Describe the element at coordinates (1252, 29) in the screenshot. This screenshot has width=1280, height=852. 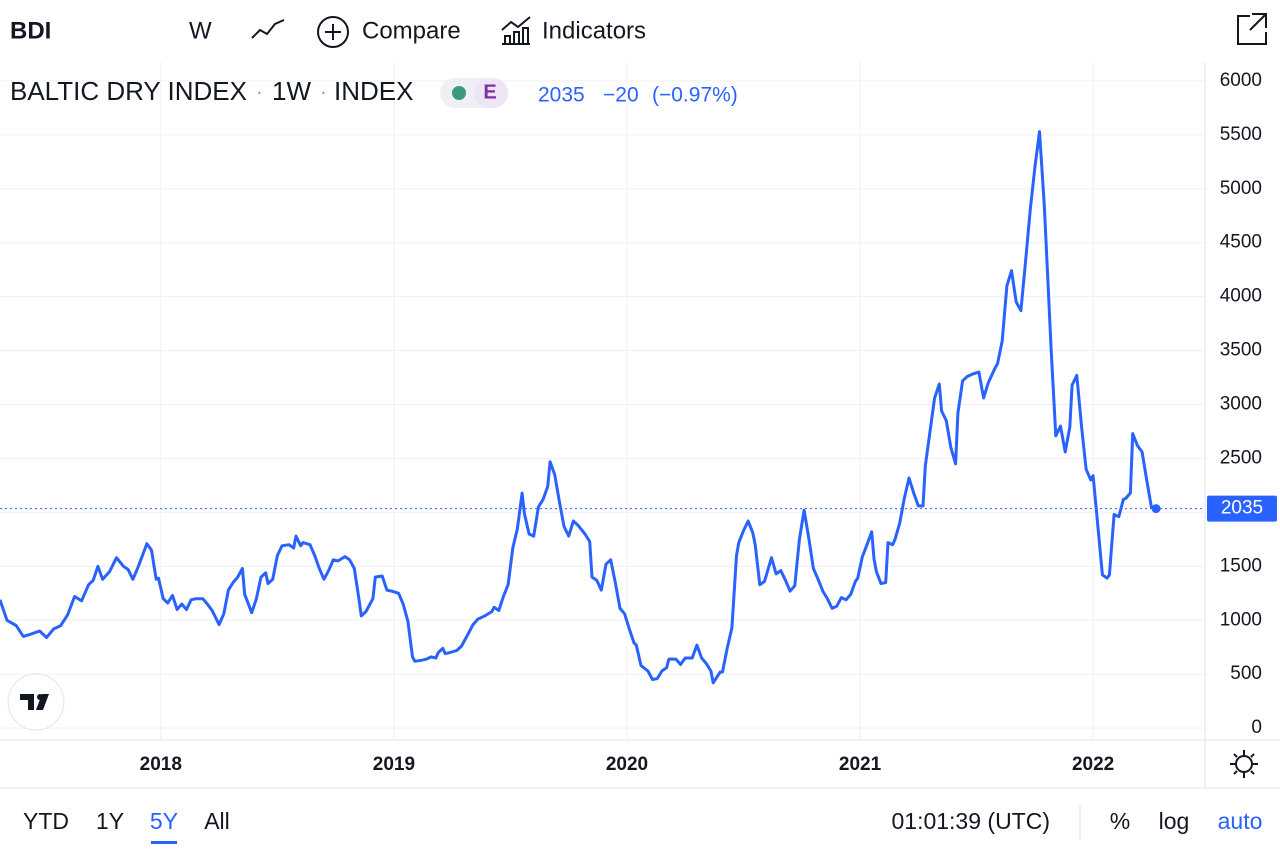
I see `fullscreen-icon` at that location.